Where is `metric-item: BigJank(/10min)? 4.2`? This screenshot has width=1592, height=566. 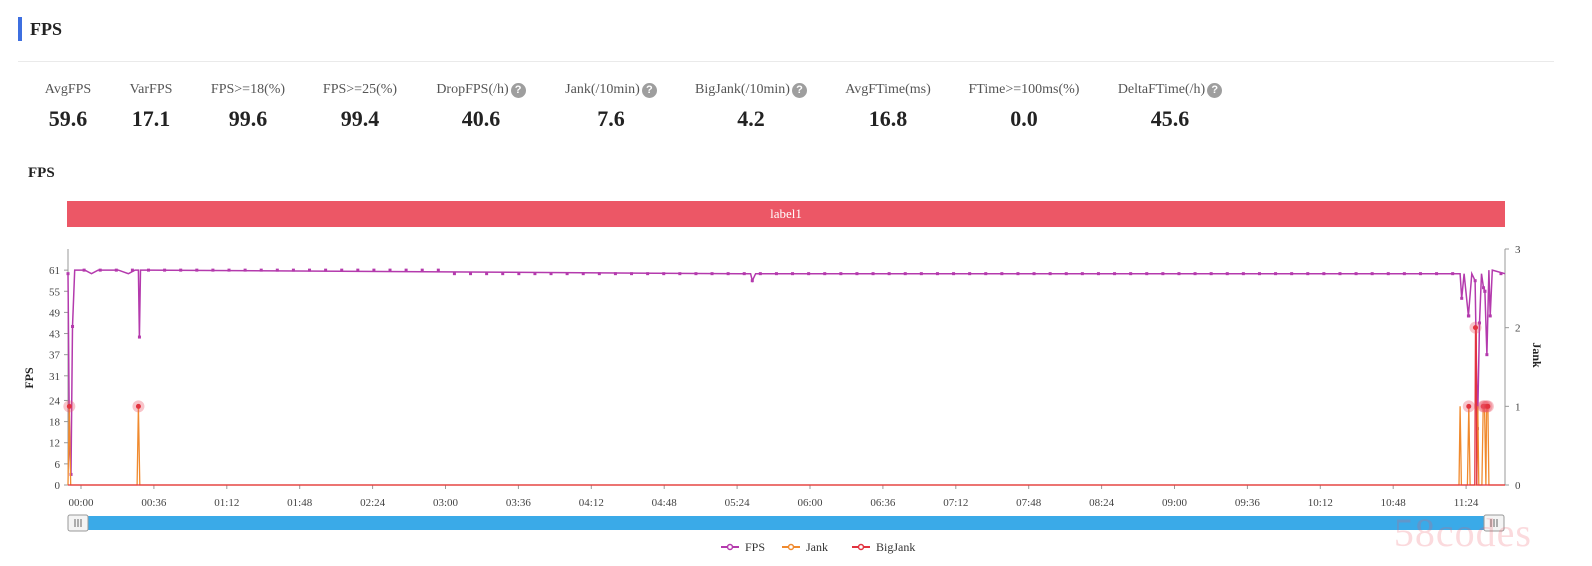
metric-item: BigJank(/10min)? 4.2 is located at coordinates (751, 106).